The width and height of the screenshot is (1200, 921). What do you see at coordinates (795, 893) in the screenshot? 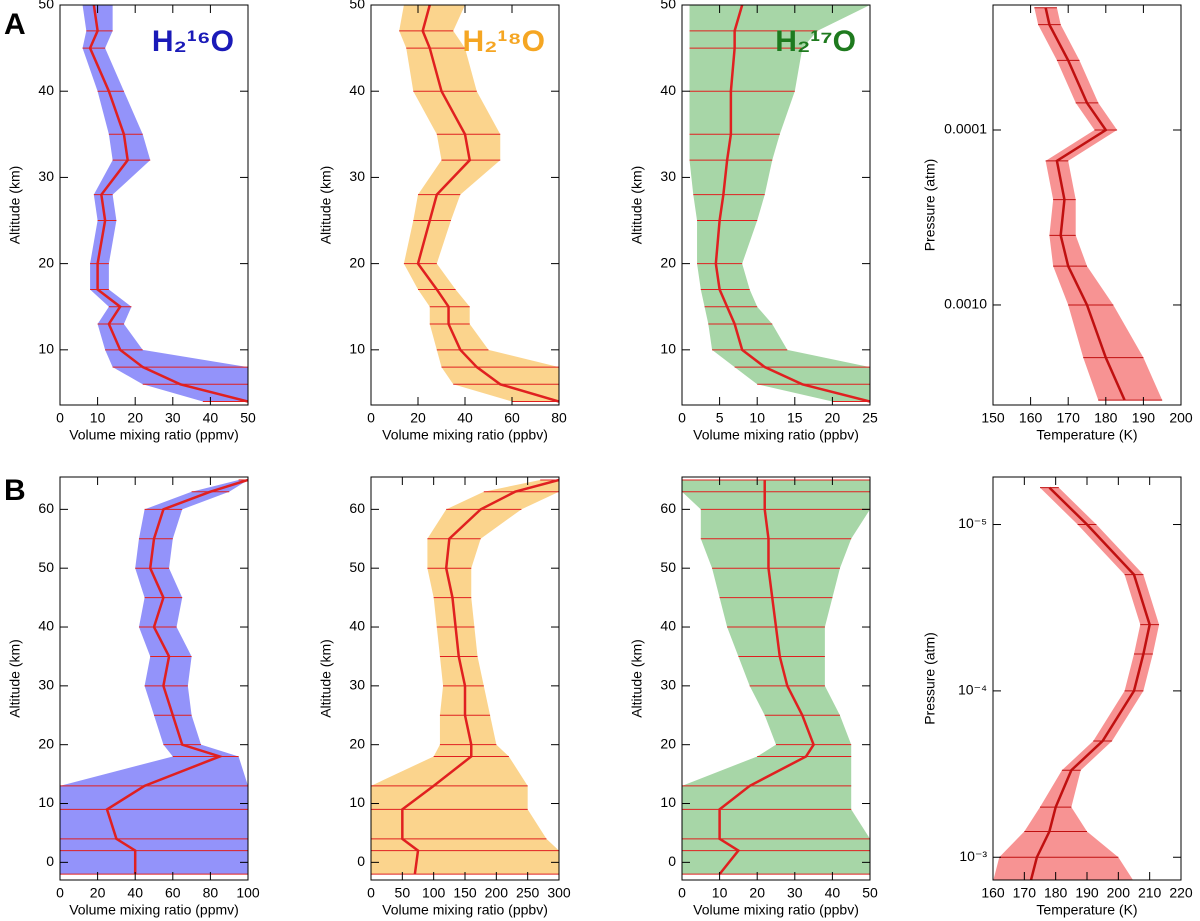
I see `x-tick-label: 30` at bounding box center [795, 893].